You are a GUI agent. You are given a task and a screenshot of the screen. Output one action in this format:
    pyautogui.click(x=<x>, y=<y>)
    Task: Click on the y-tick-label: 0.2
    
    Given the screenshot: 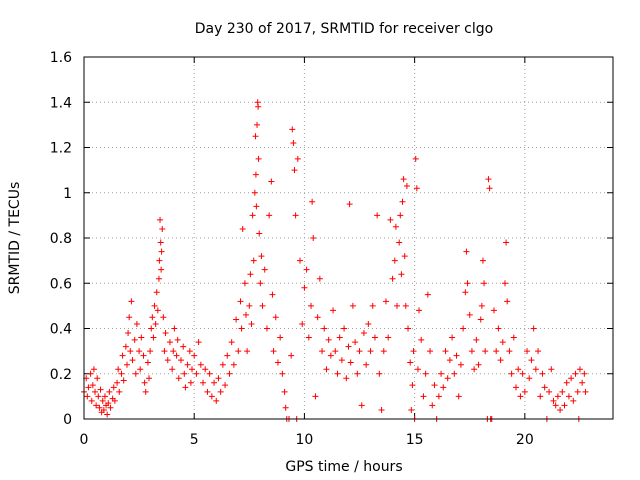 What is the action you would take?
    pyautogui.click(x=61, y=375)
    